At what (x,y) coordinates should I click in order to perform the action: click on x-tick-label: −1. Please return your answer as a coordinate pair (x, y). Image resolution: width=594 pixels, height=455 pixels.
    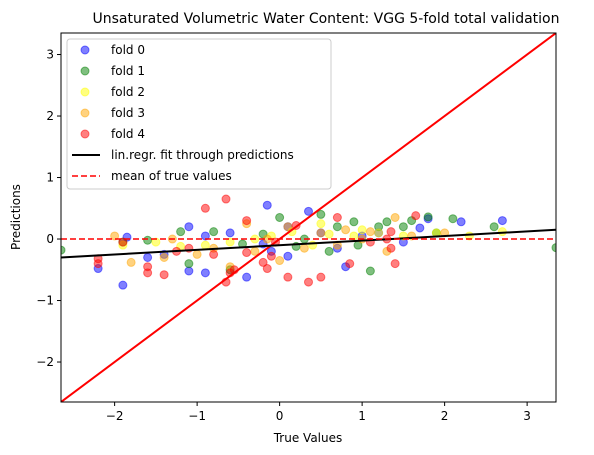
    Looking at the image, I should click on (197, 416).